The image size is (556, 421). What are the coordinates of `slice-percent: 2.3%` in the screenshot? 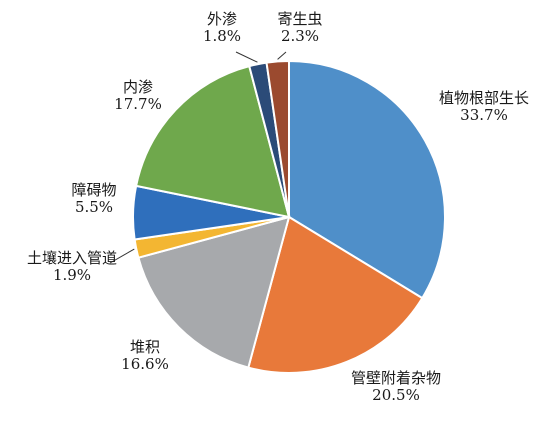 It's located at (300, 36).